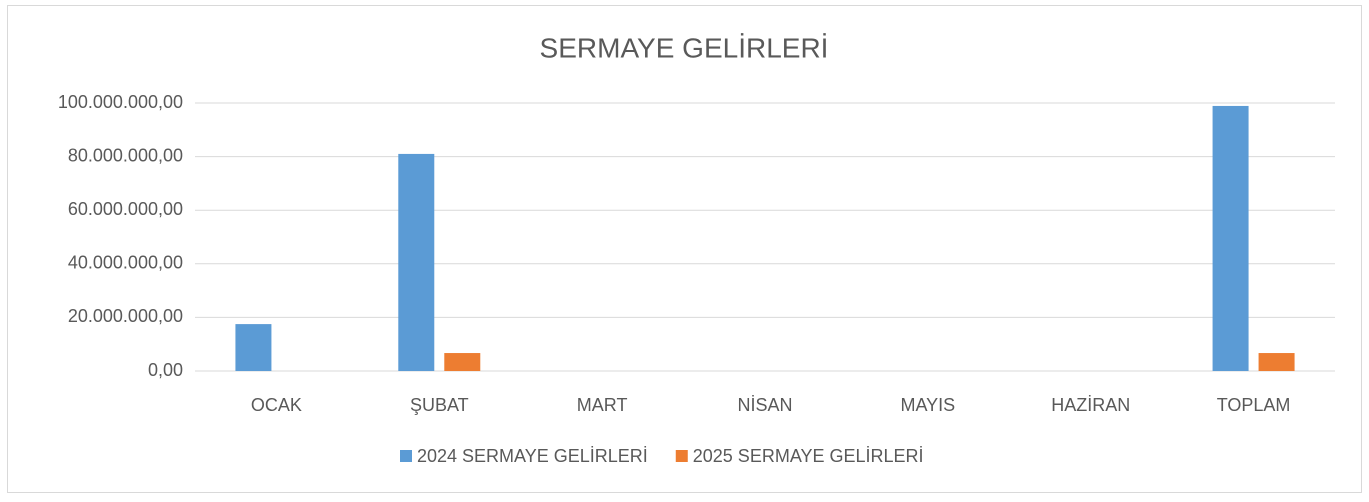 The image size is (1369, 502). Describe the element at coordinates (808, 456) in the screenshot. I see `legend-label: 2025 SERMAYE GELİRLERİ` at that location.